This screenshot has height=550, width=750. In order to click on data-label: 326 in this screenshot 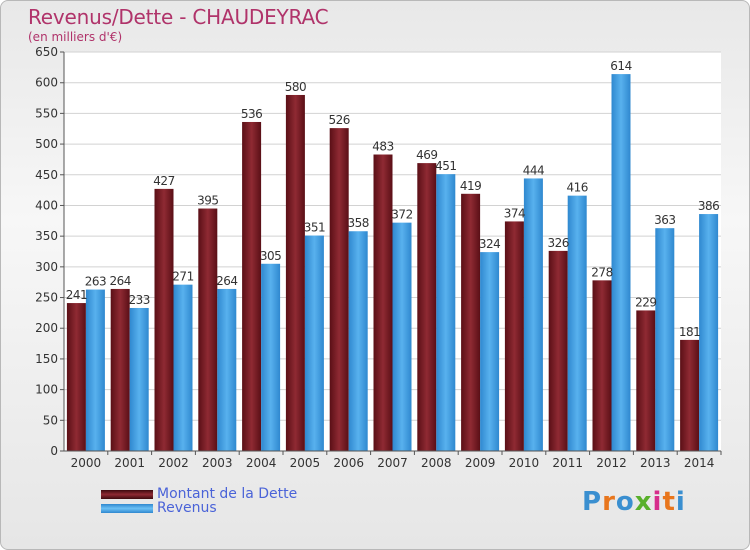, I will do `click(557, 243)`.